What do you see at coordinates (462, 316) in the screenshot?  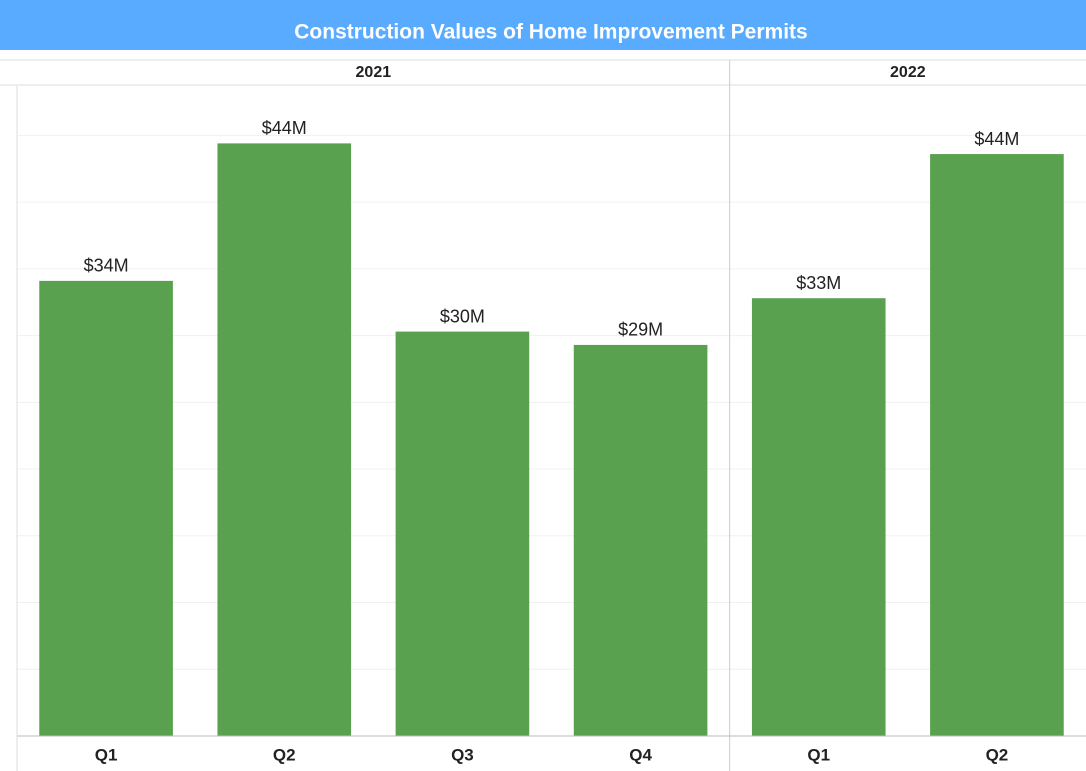 I see `value-label: $30M` at bounding box center [462, 316].